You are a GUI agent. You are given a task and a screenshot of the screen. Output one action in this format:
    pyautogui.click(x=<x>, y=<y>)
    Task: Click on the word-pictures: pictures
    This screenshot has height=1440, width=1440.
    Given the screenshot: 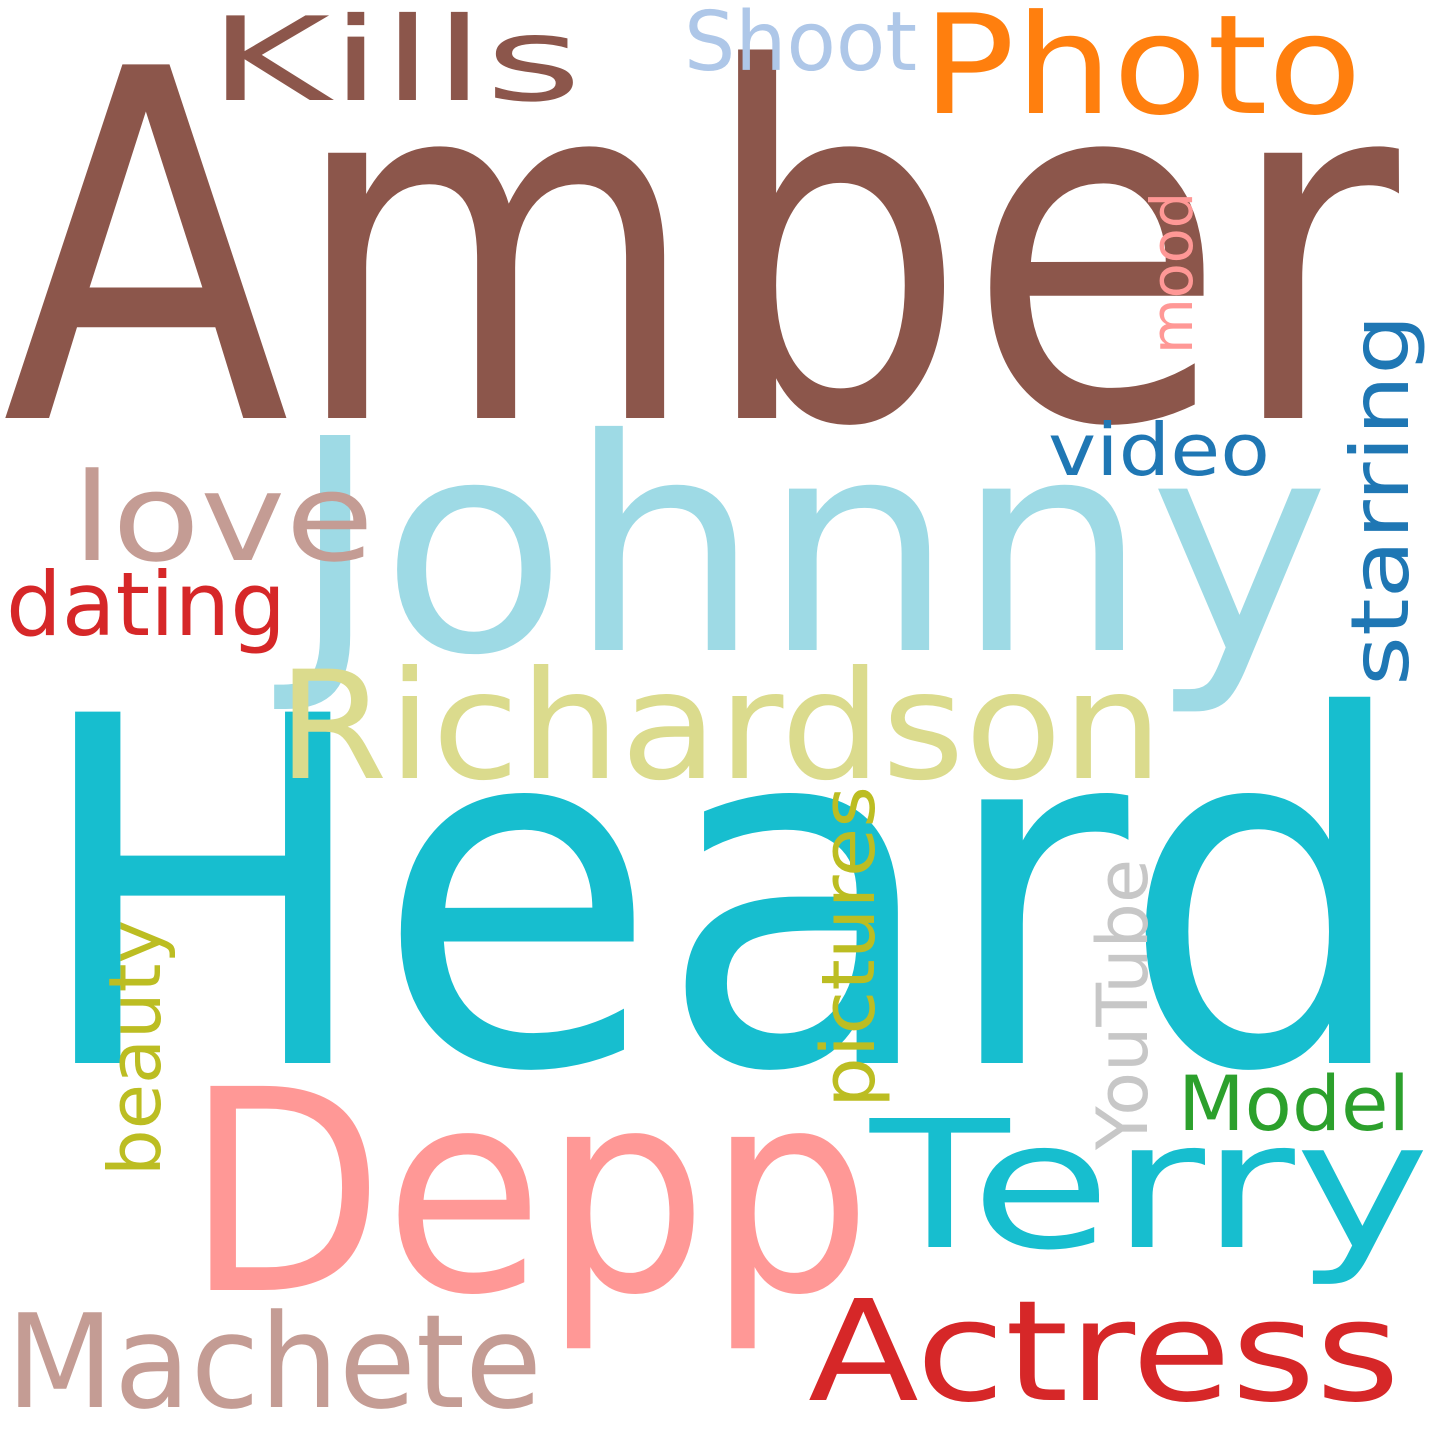 What is the action you would take?
    pyautogui.click(x=849, y=947)
    